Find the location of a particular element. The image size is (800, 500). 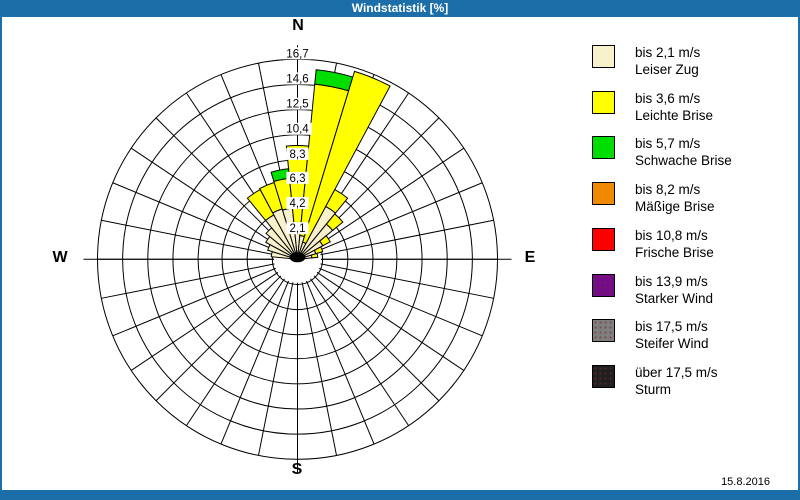

ring-label: 10,4 is located at coordinates (297, 130).